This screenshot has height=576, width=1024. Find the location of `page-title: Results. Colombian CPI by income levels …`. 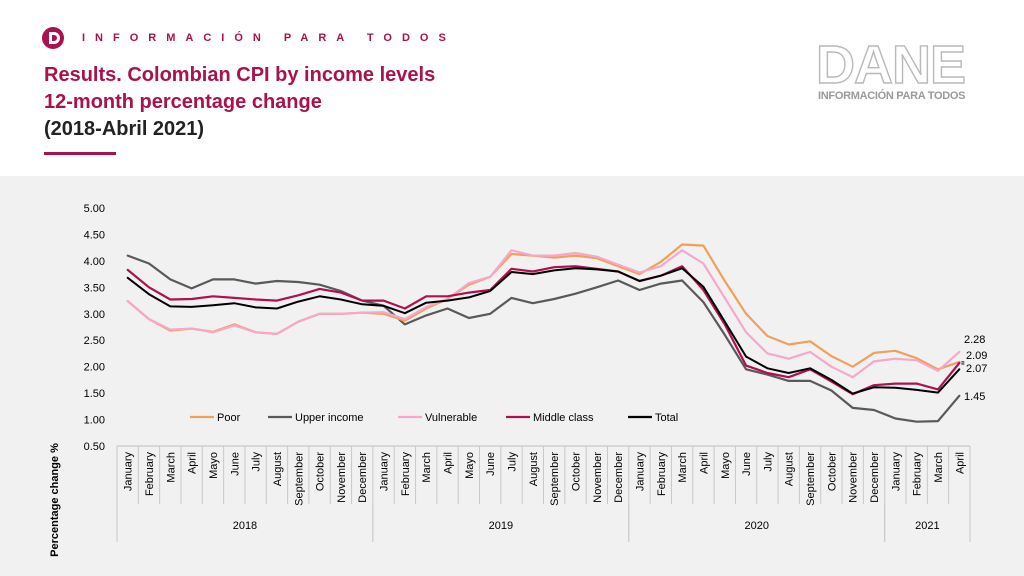

page-title: Results. Colombian CPI by income levels … is located at coordinates (239, 102).